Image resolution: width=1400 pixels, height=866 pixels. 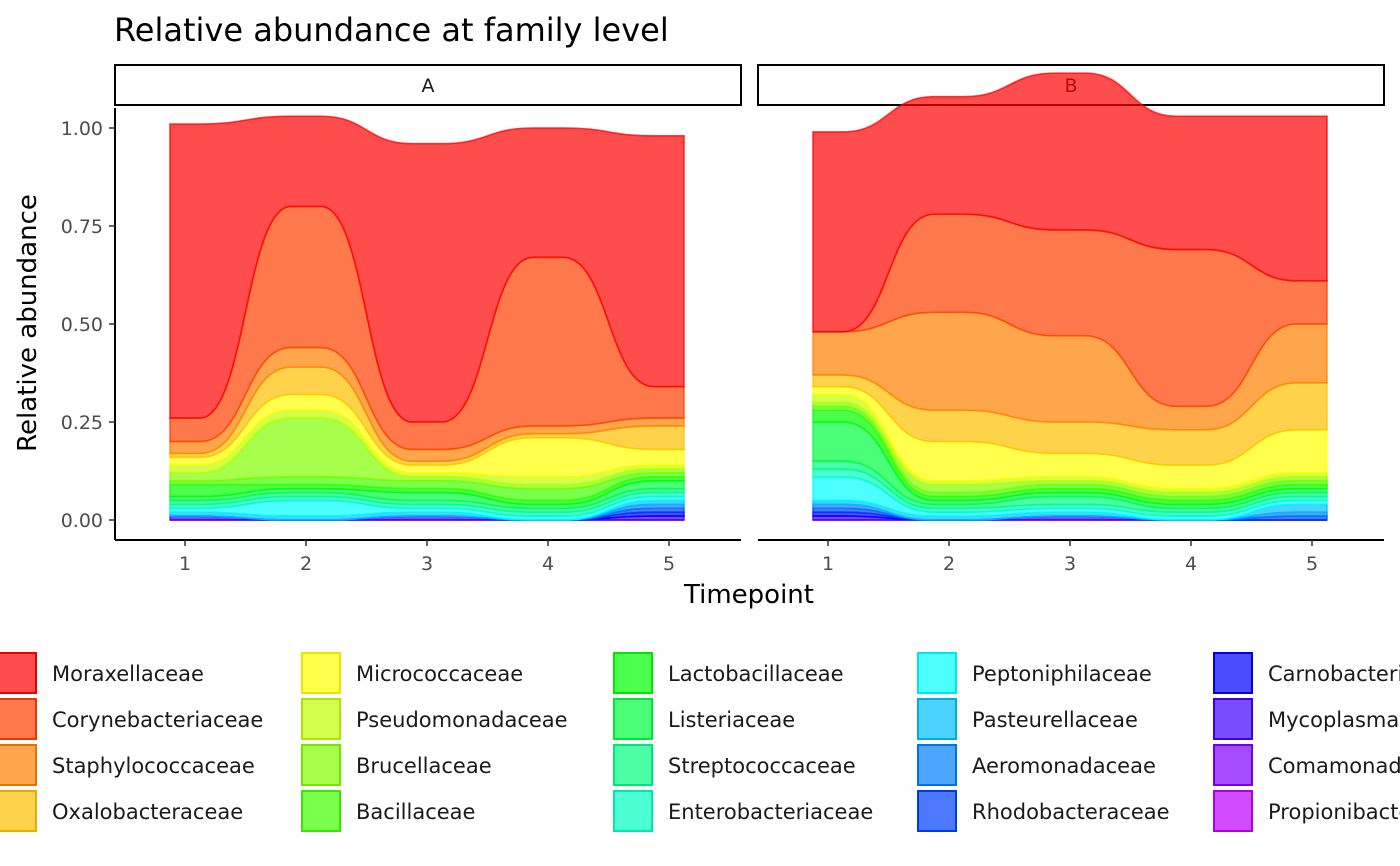 What do you see at coordinates (157, 720) in the screenshot?
I see `legend-label: Corynebacteriaceae` at bounding box center [157, 720].